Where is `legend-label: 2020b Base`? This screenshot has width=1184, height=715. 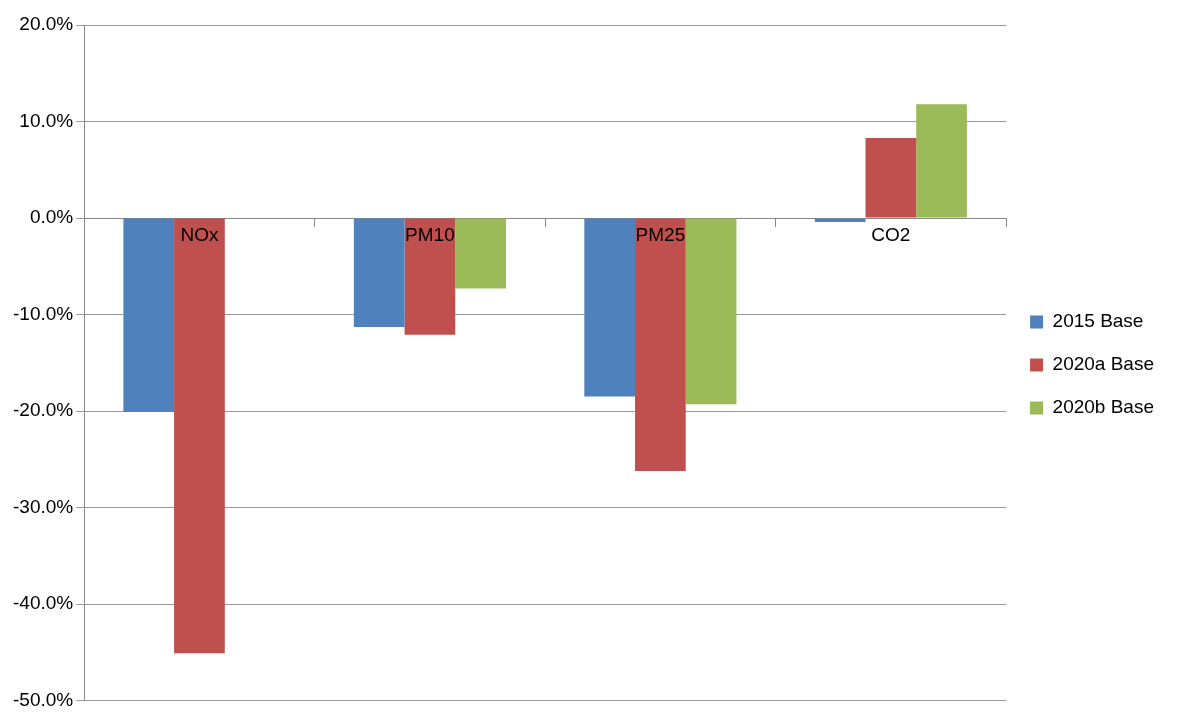
legend-label: 2020b Base is located at coordinates (1103, 407).